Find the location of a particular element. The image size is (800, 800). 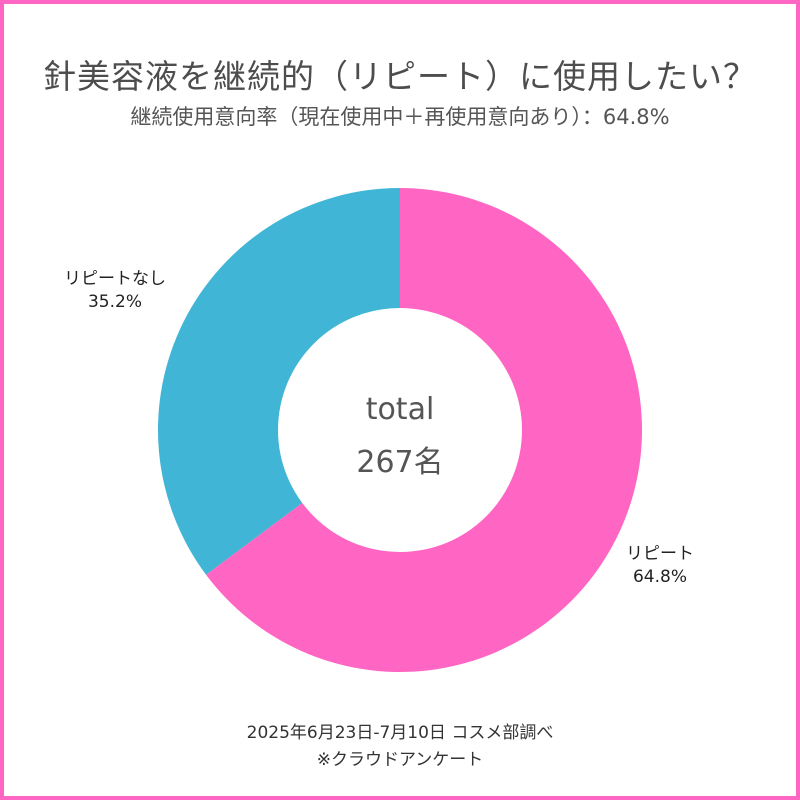

slice-repeat-none is located at coordinates (279, 381).